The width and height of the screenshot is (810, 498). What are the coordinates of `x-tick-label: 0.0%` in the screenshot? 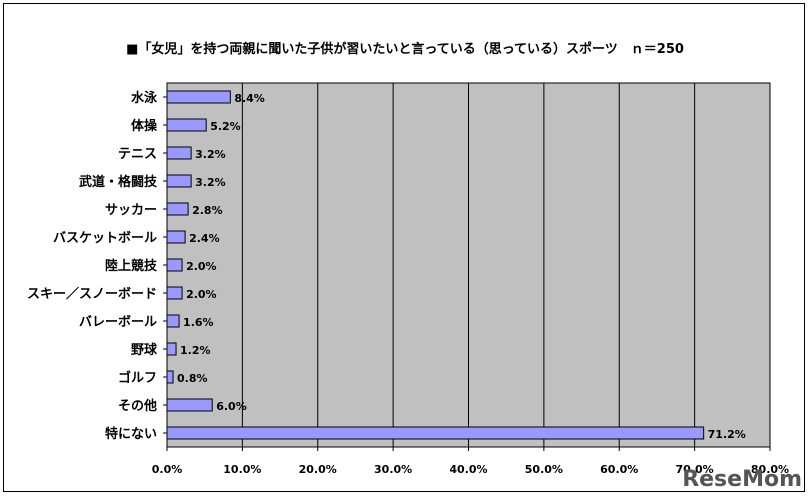 It's located at (167, 469).